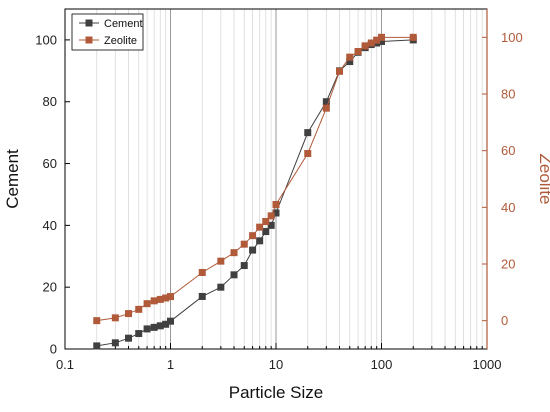 Image resolution: width=550 pixels, height=412 pixels. What do you see at coordinates (46, 39) in the screenshot?
I see `y-left-tick-label: 100` at bounding box center [46, 39].